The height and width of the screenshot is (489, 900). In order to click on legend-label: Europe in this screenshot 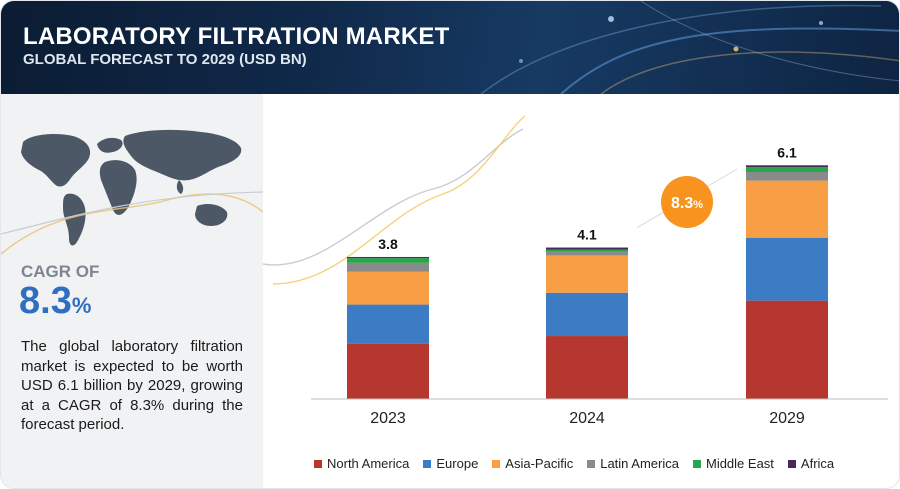, I will do `click(457, 463)`.